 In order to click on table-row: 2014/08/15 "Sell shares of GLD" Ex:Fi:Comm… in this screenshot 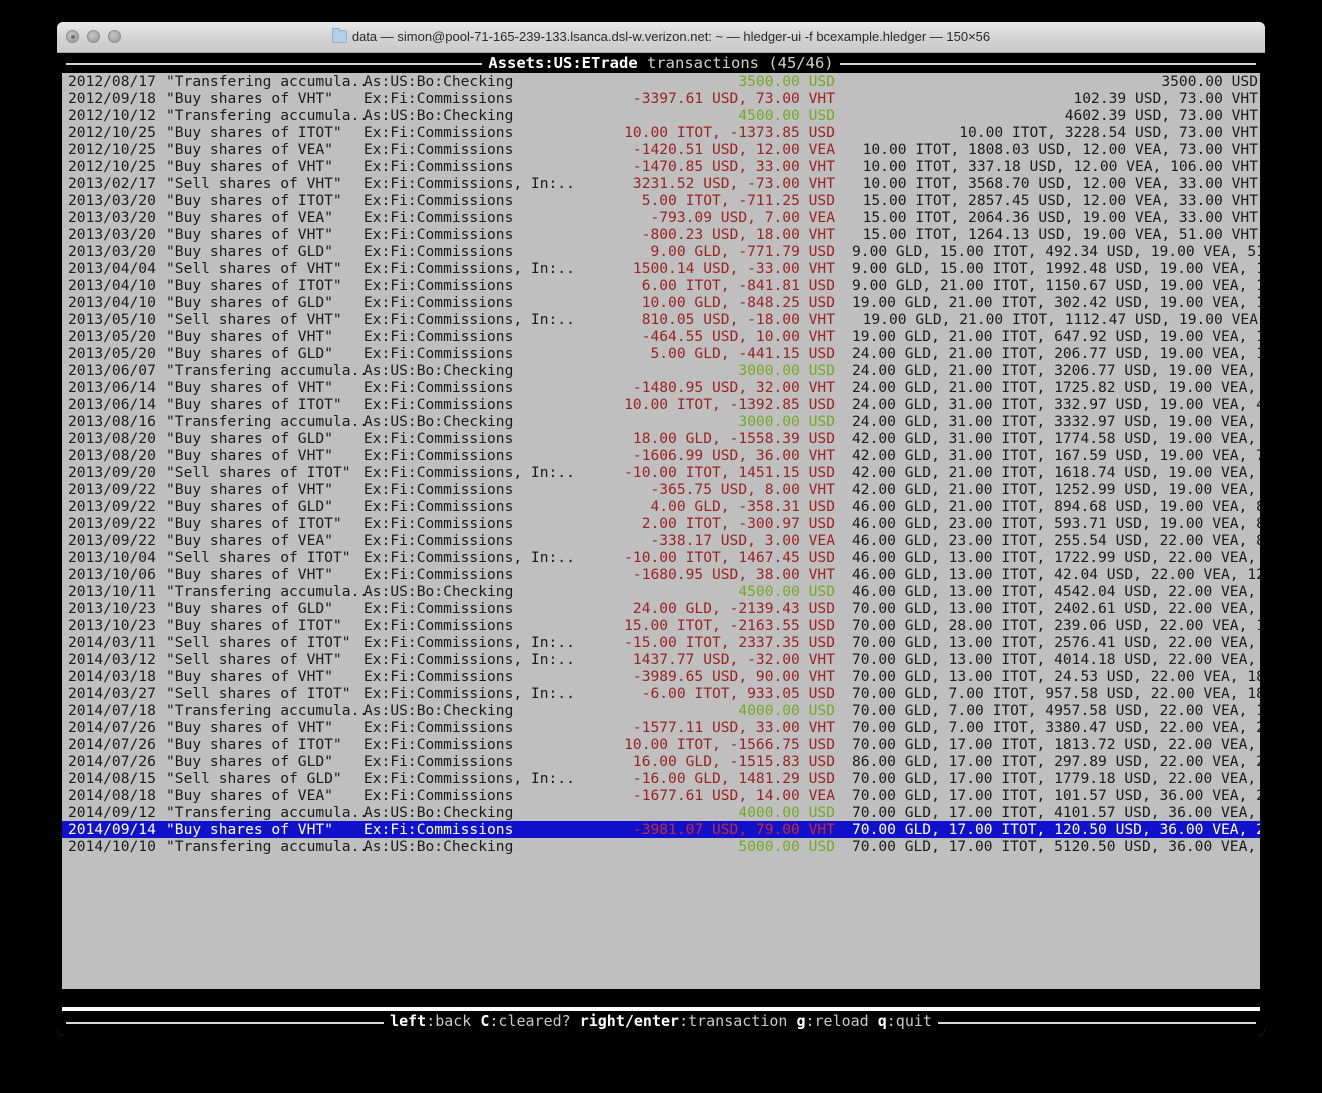, I will do `click(661, 778)`.